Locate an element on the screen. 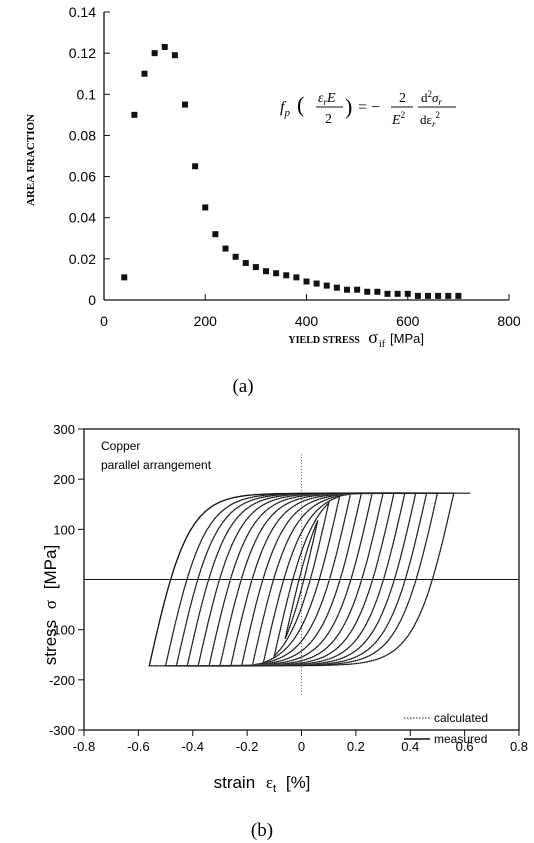  chart-a-xtick-label: 200 is located at coordinates (206, 321).